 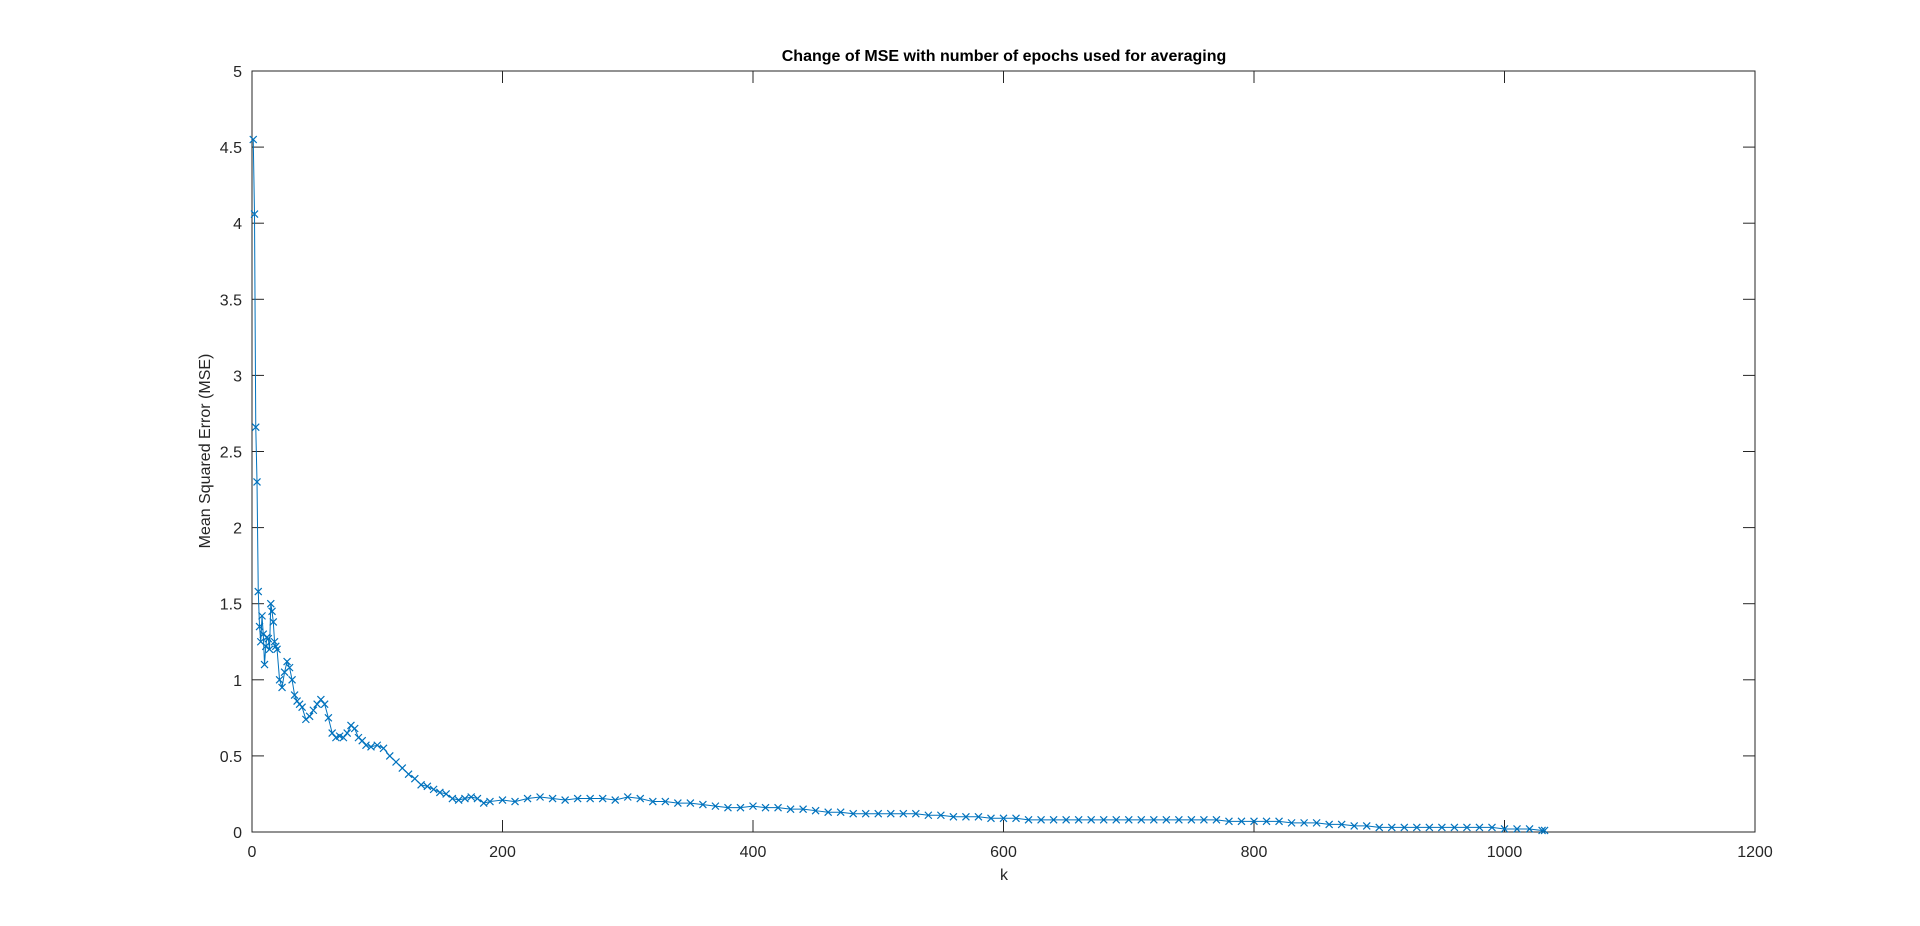 What do you see at coordinates (231, 300) in the screenshot?
I see `y-tick-label: 3.5` at bounding box center [231, 300].